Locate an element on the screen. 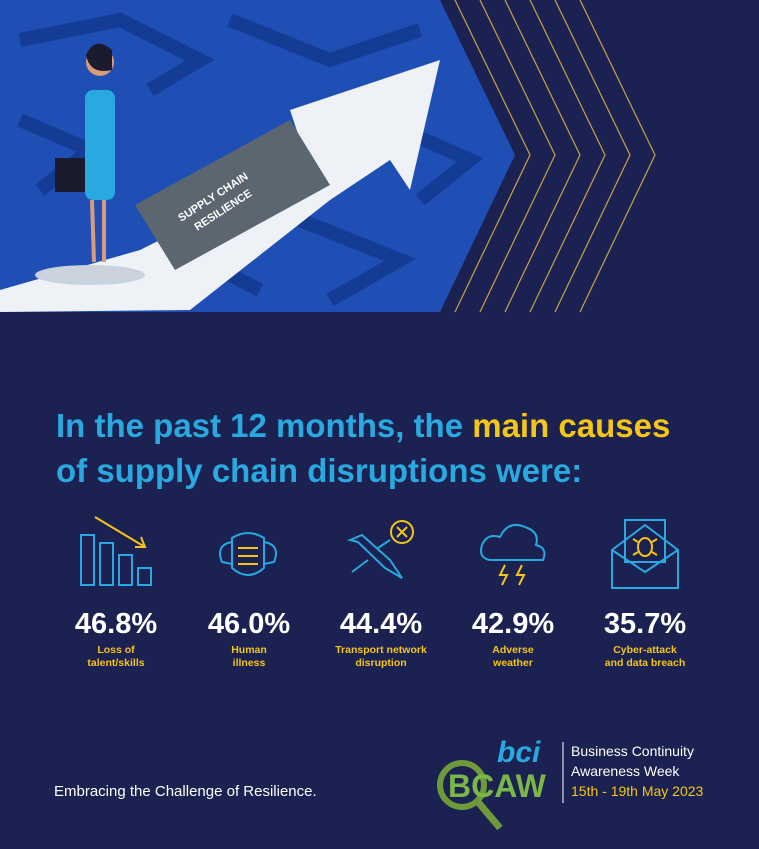 This screenshot has width=759, height=849. icon-cyber is located at coordinates (645, 554).